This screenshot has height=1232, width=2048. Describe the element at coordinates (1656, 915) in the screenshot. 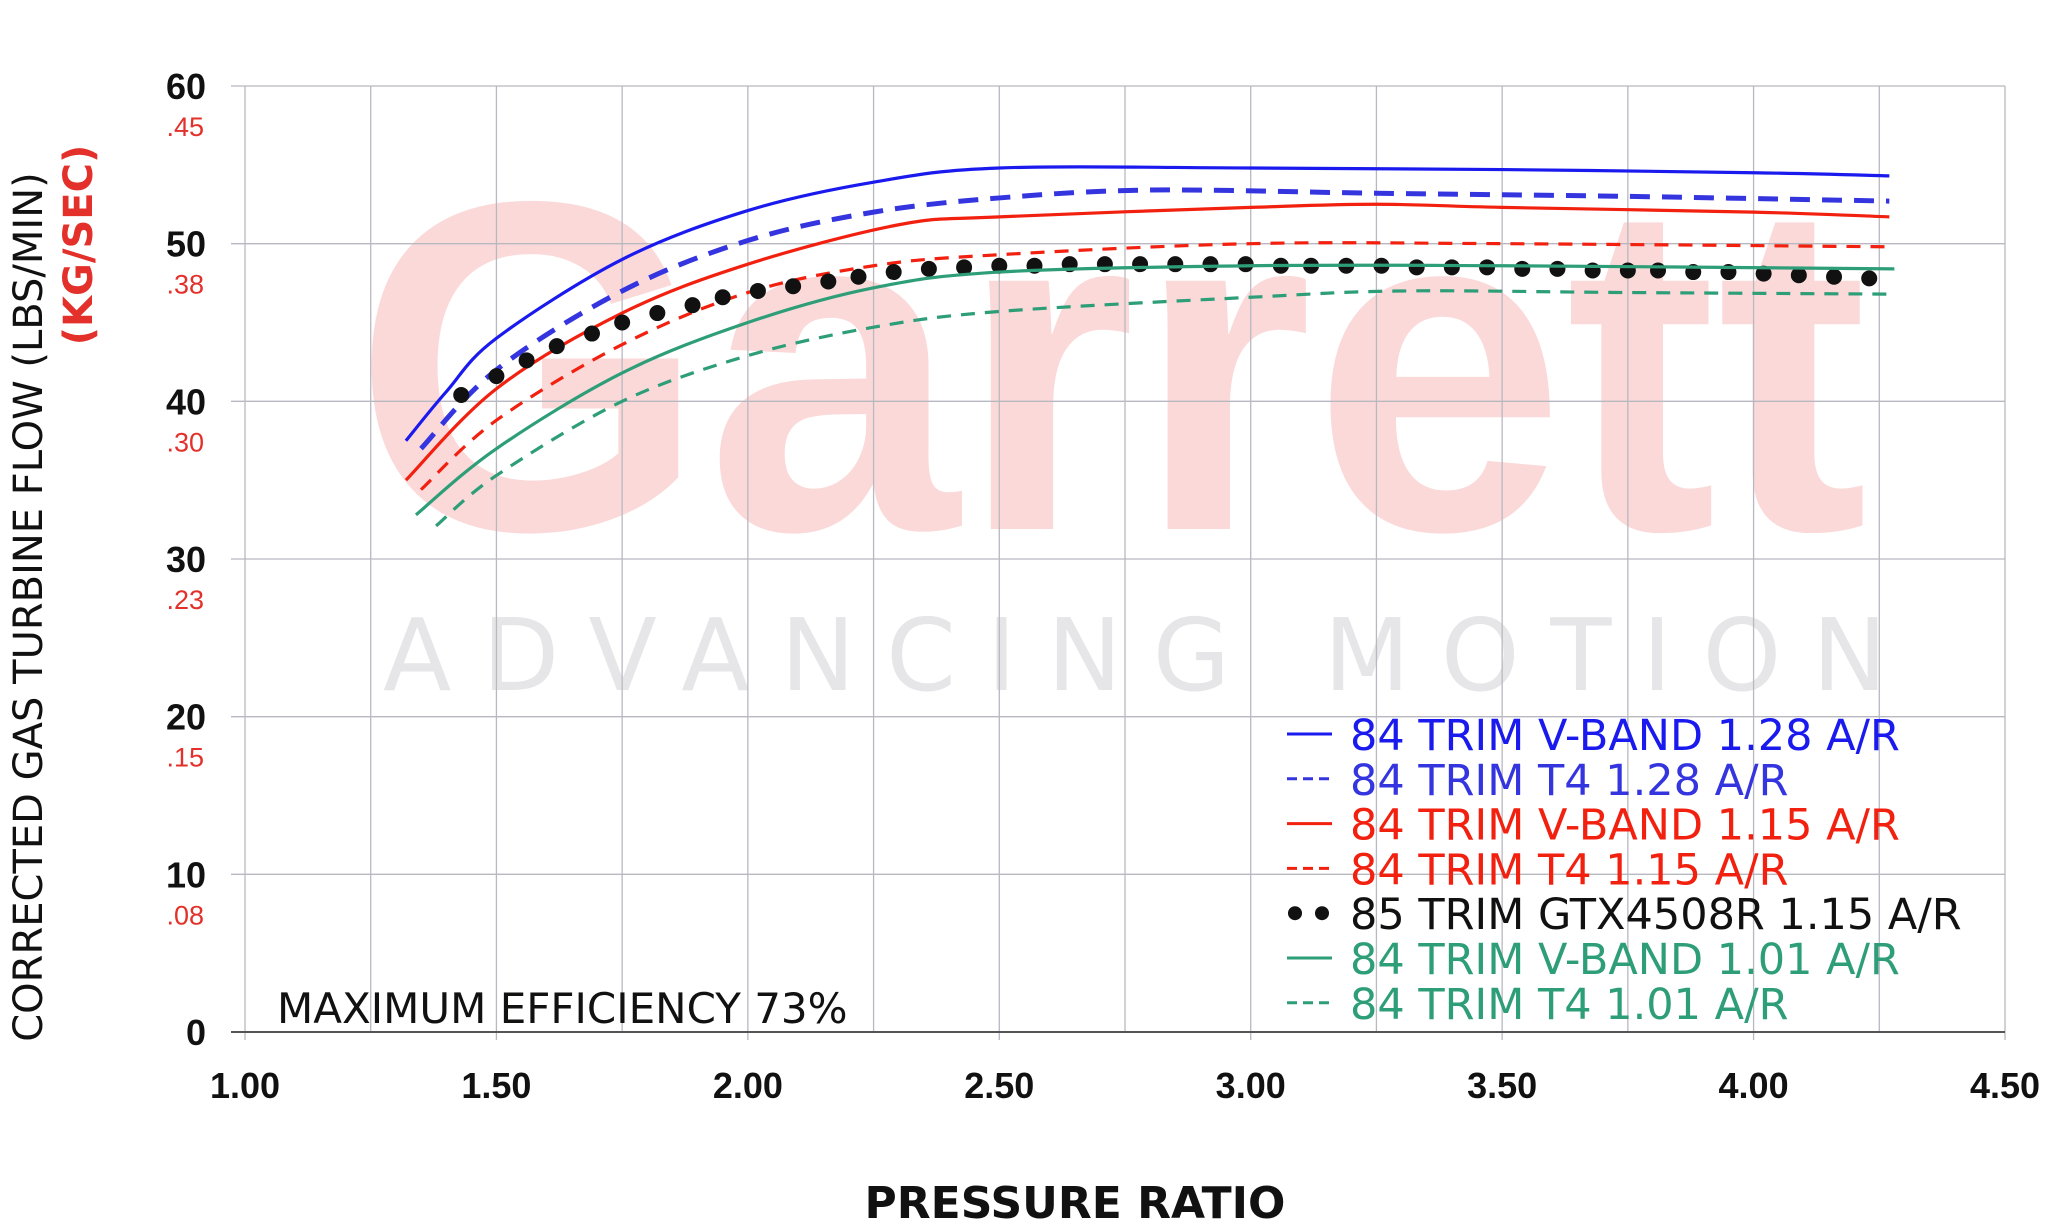

I see `legend-label: 85 TRIM GTX4508R 1.15 A/R` at that location.